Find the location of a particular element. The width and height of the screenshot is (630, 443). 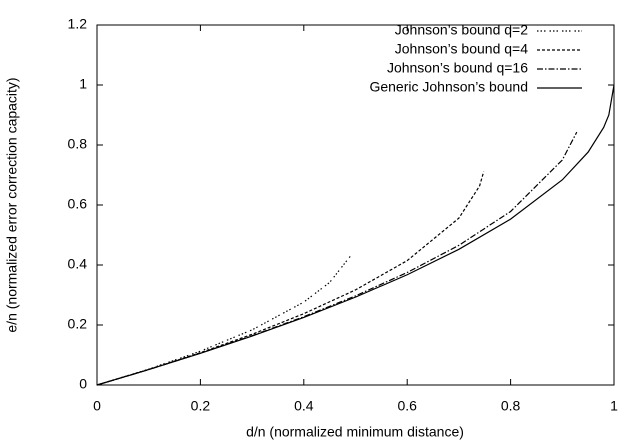

series-line is located at coordinates (223, 320).